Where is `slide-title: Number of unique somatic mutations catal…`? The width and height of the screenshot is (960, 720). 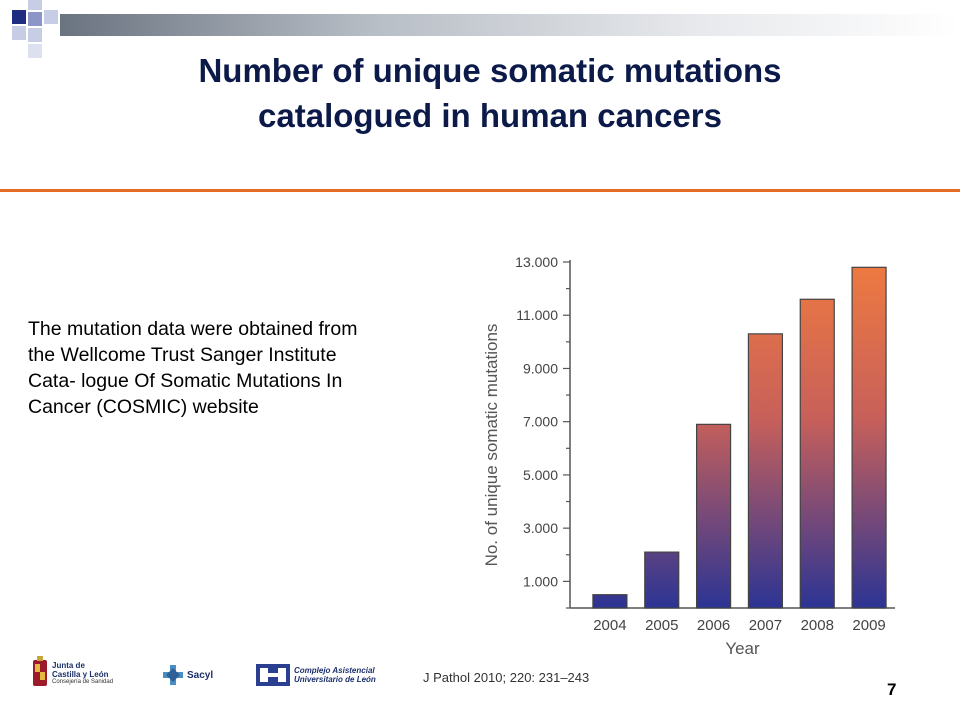 slide-title: Number of unique somatic mutations catal… is located at coordinates (490, 93).